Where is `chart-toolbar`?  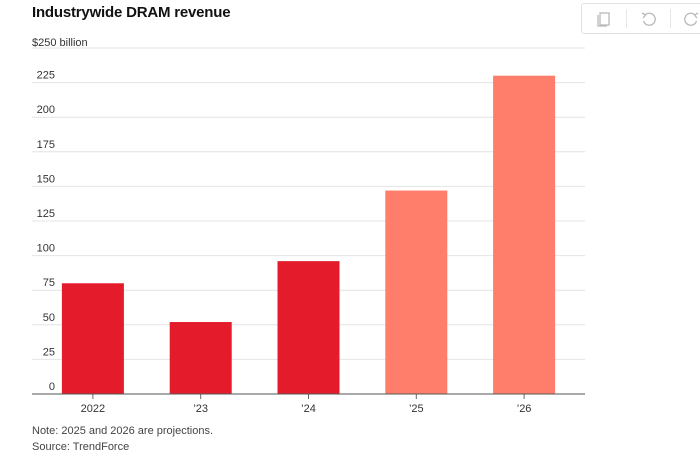
chart-toolbar is located at coordinates (640, 18).